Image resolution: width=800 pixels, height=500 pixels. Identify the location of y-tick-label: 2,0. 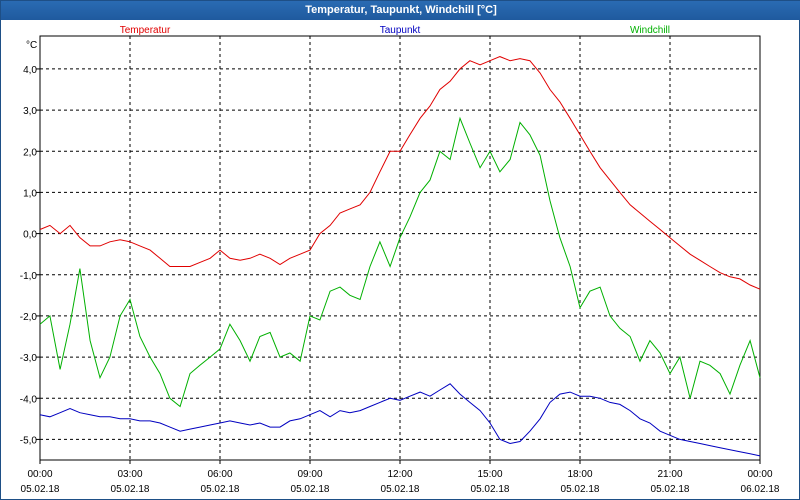
(30, 152).